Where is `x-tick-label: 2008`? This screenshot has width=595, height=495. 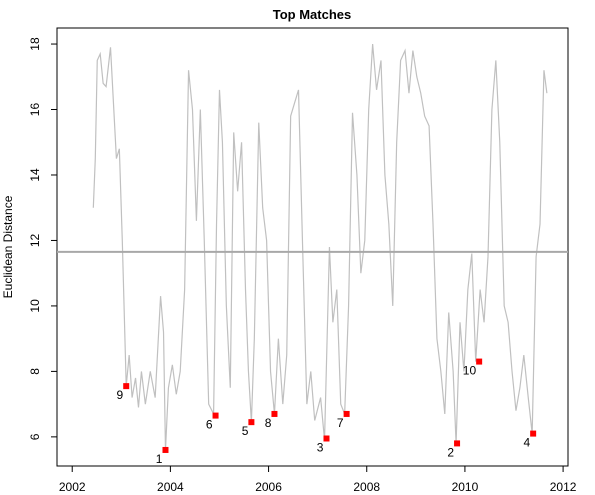
x-tick-label: 2008 is located at coordinates (366, 487).